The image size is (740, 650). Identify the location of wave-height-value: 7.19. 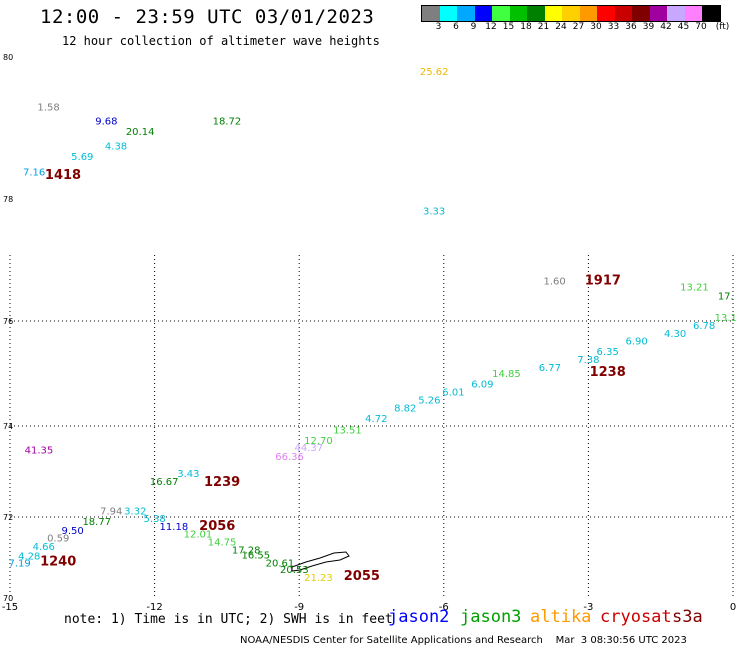
(20, 563).